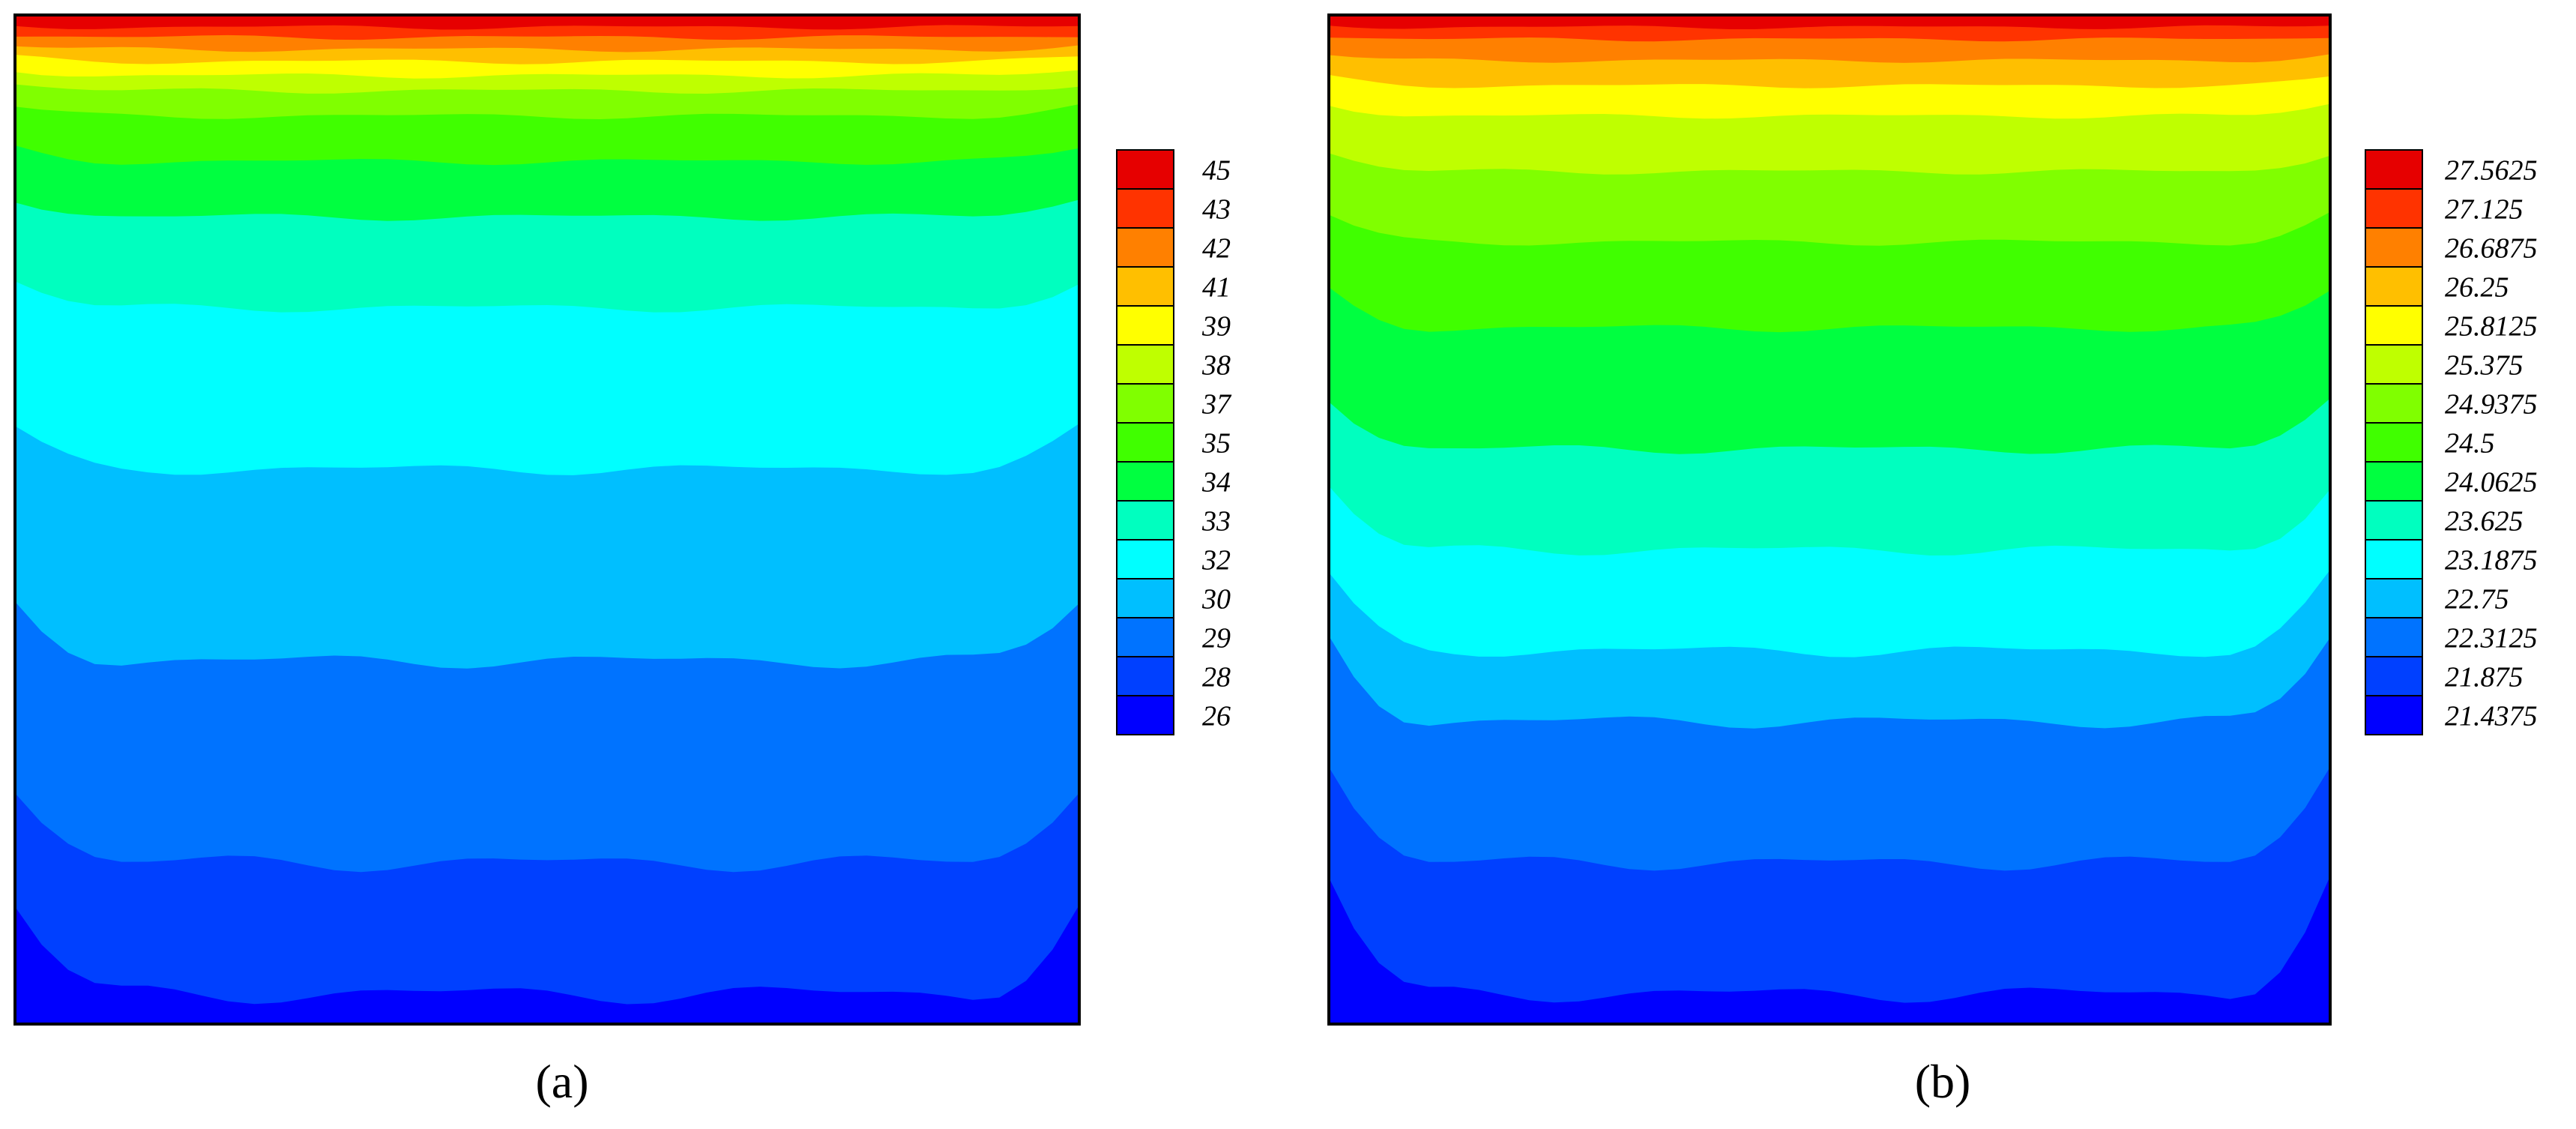  I want to click on legend-label: 24.5, so click(2470, 443).